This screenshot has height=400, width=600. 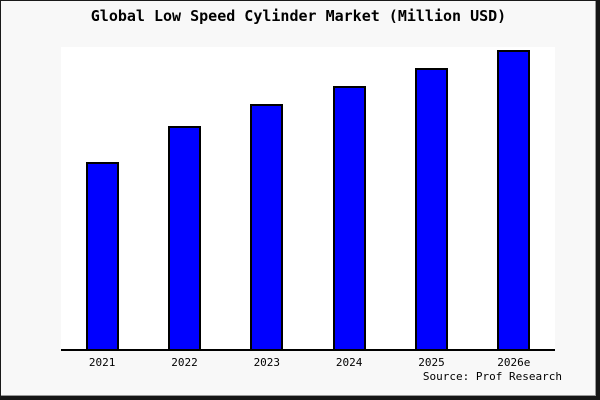 What do you see at coordinates (514, 199) in the screenshot?
I see `bar-2026e` at bounding box center [514, 199].